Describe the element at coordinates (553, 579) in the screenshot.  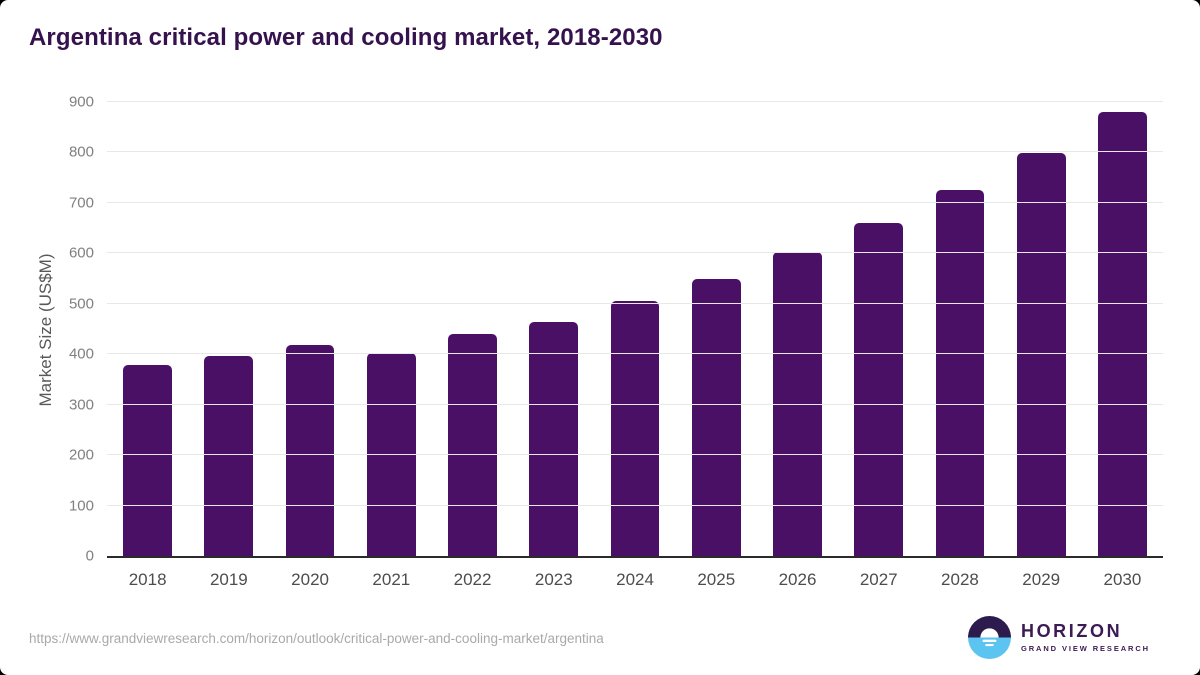
I see `x-tick-2023: 2023` at that location.